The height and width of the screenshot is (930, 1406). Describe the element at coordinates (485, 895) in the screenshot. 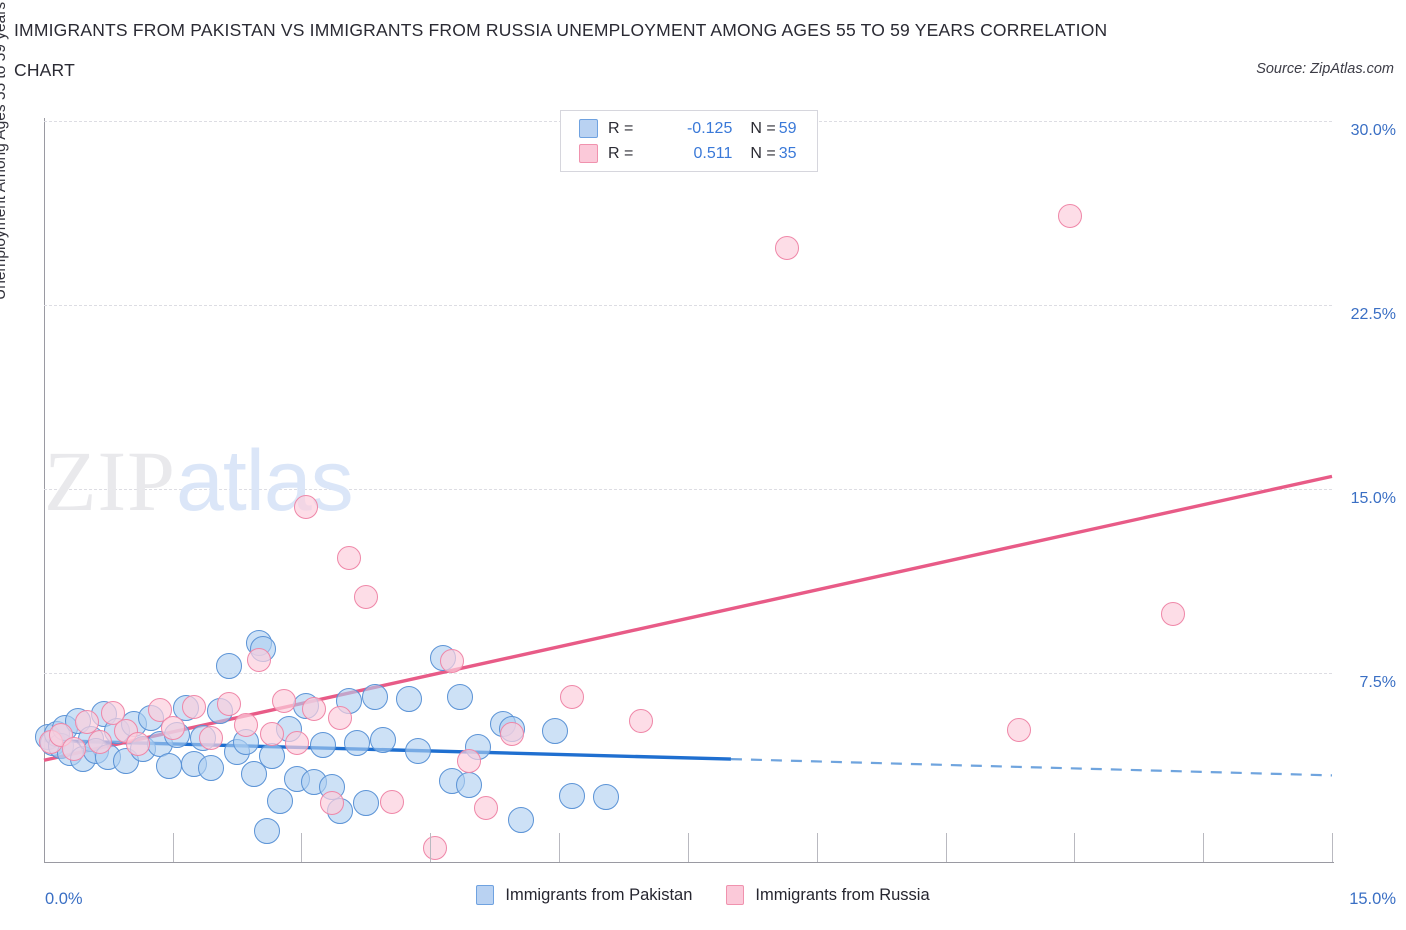

I see `legend-swatch-pakistan-icon` at that location.